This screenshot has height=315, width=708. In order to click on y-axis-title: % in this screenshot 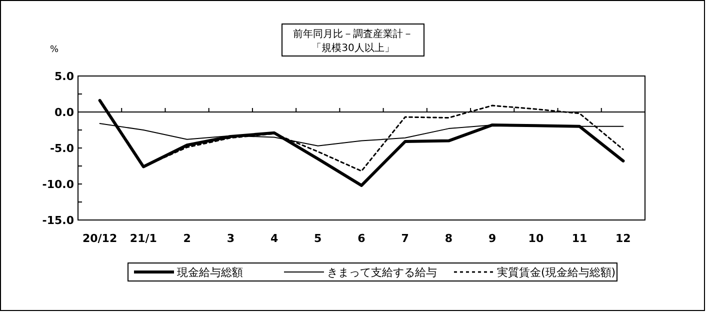, I will do `click(54, 50)`.